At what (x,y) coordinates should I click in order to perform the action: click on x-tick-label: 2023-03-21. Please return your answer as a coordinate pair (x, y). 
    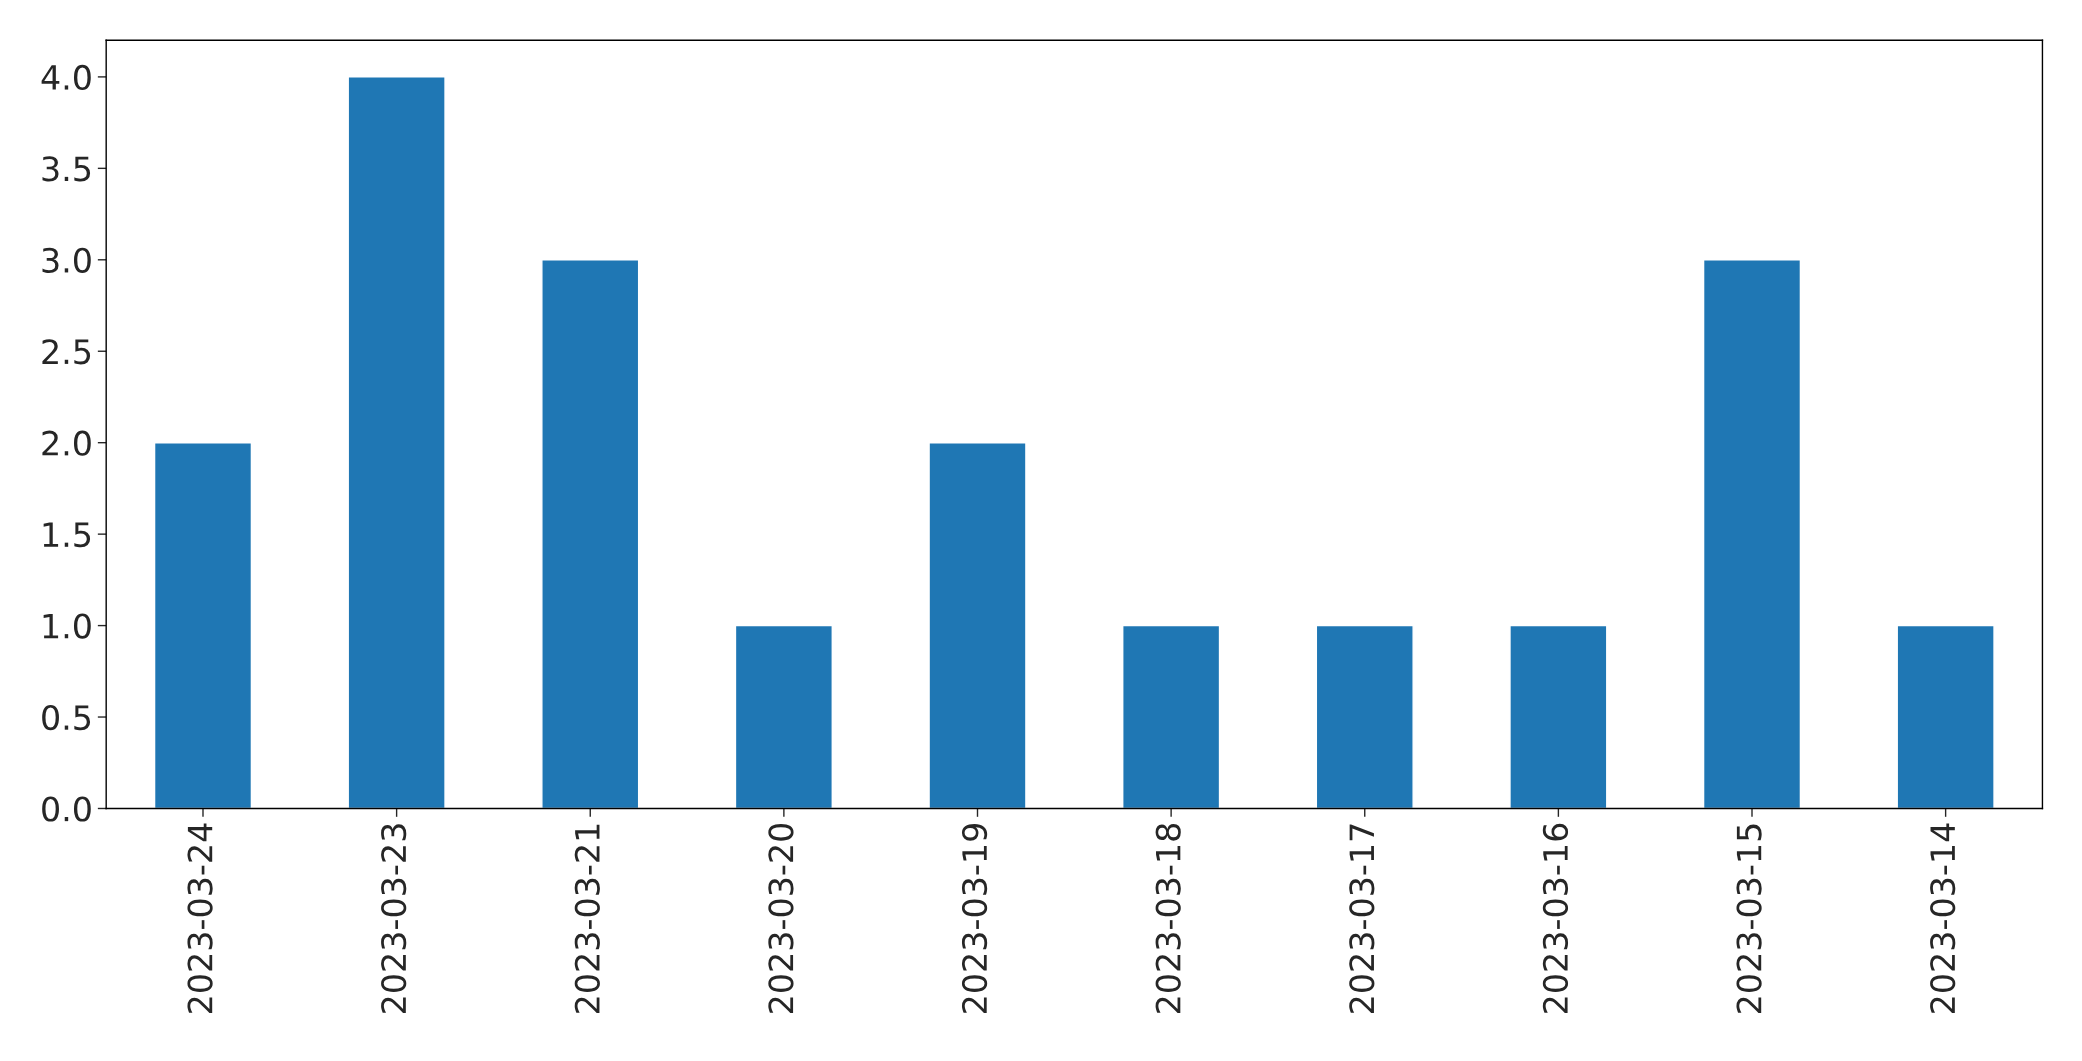
    Looking at the image, I should click on (587, 918).